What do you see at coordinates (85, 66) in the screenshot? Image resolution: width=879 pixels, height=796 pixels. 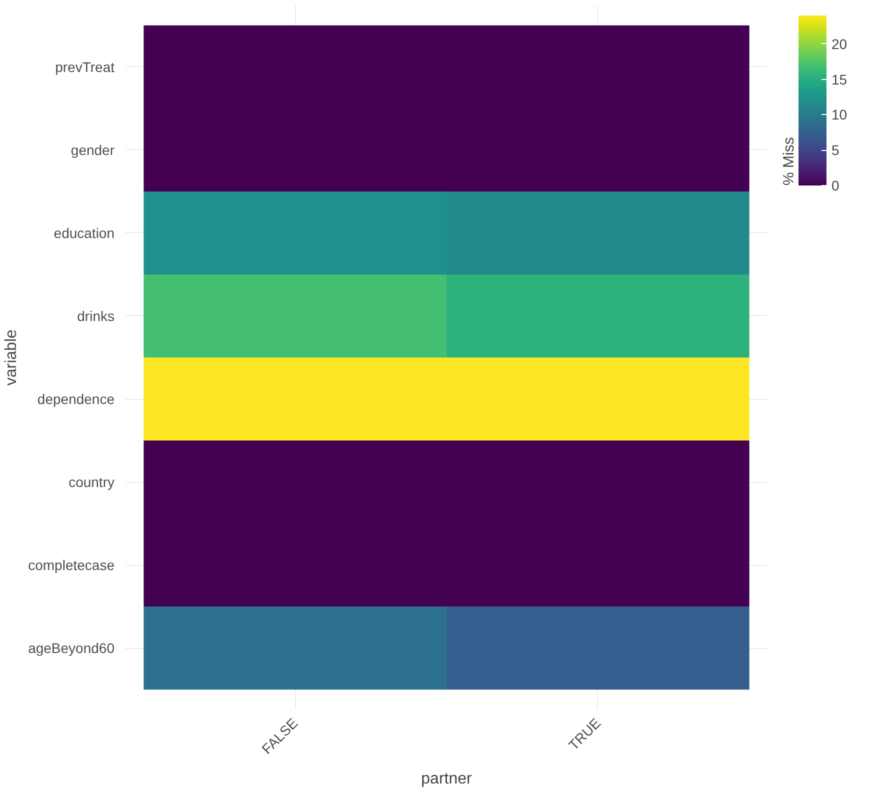 I see `y-tick-label: prevTreat` at bounding box center [85, 66].